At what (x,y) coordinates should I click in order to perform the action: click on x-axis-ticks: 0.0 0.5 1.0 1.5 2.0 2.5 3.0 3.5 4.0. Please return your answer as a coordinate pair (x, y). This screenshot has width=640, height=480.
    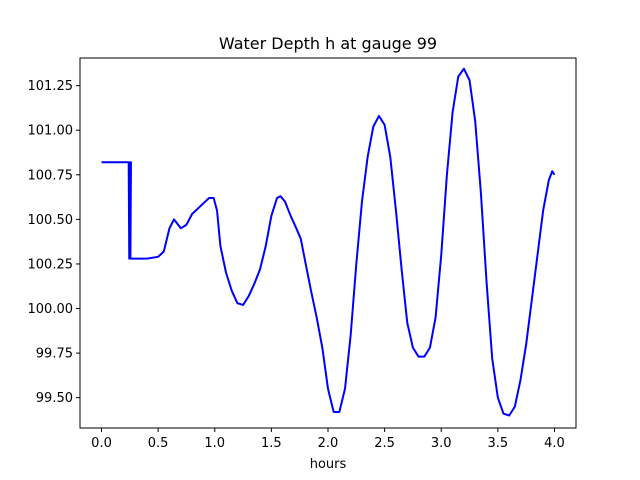
    Looking at the image, I should click on (328, 439).